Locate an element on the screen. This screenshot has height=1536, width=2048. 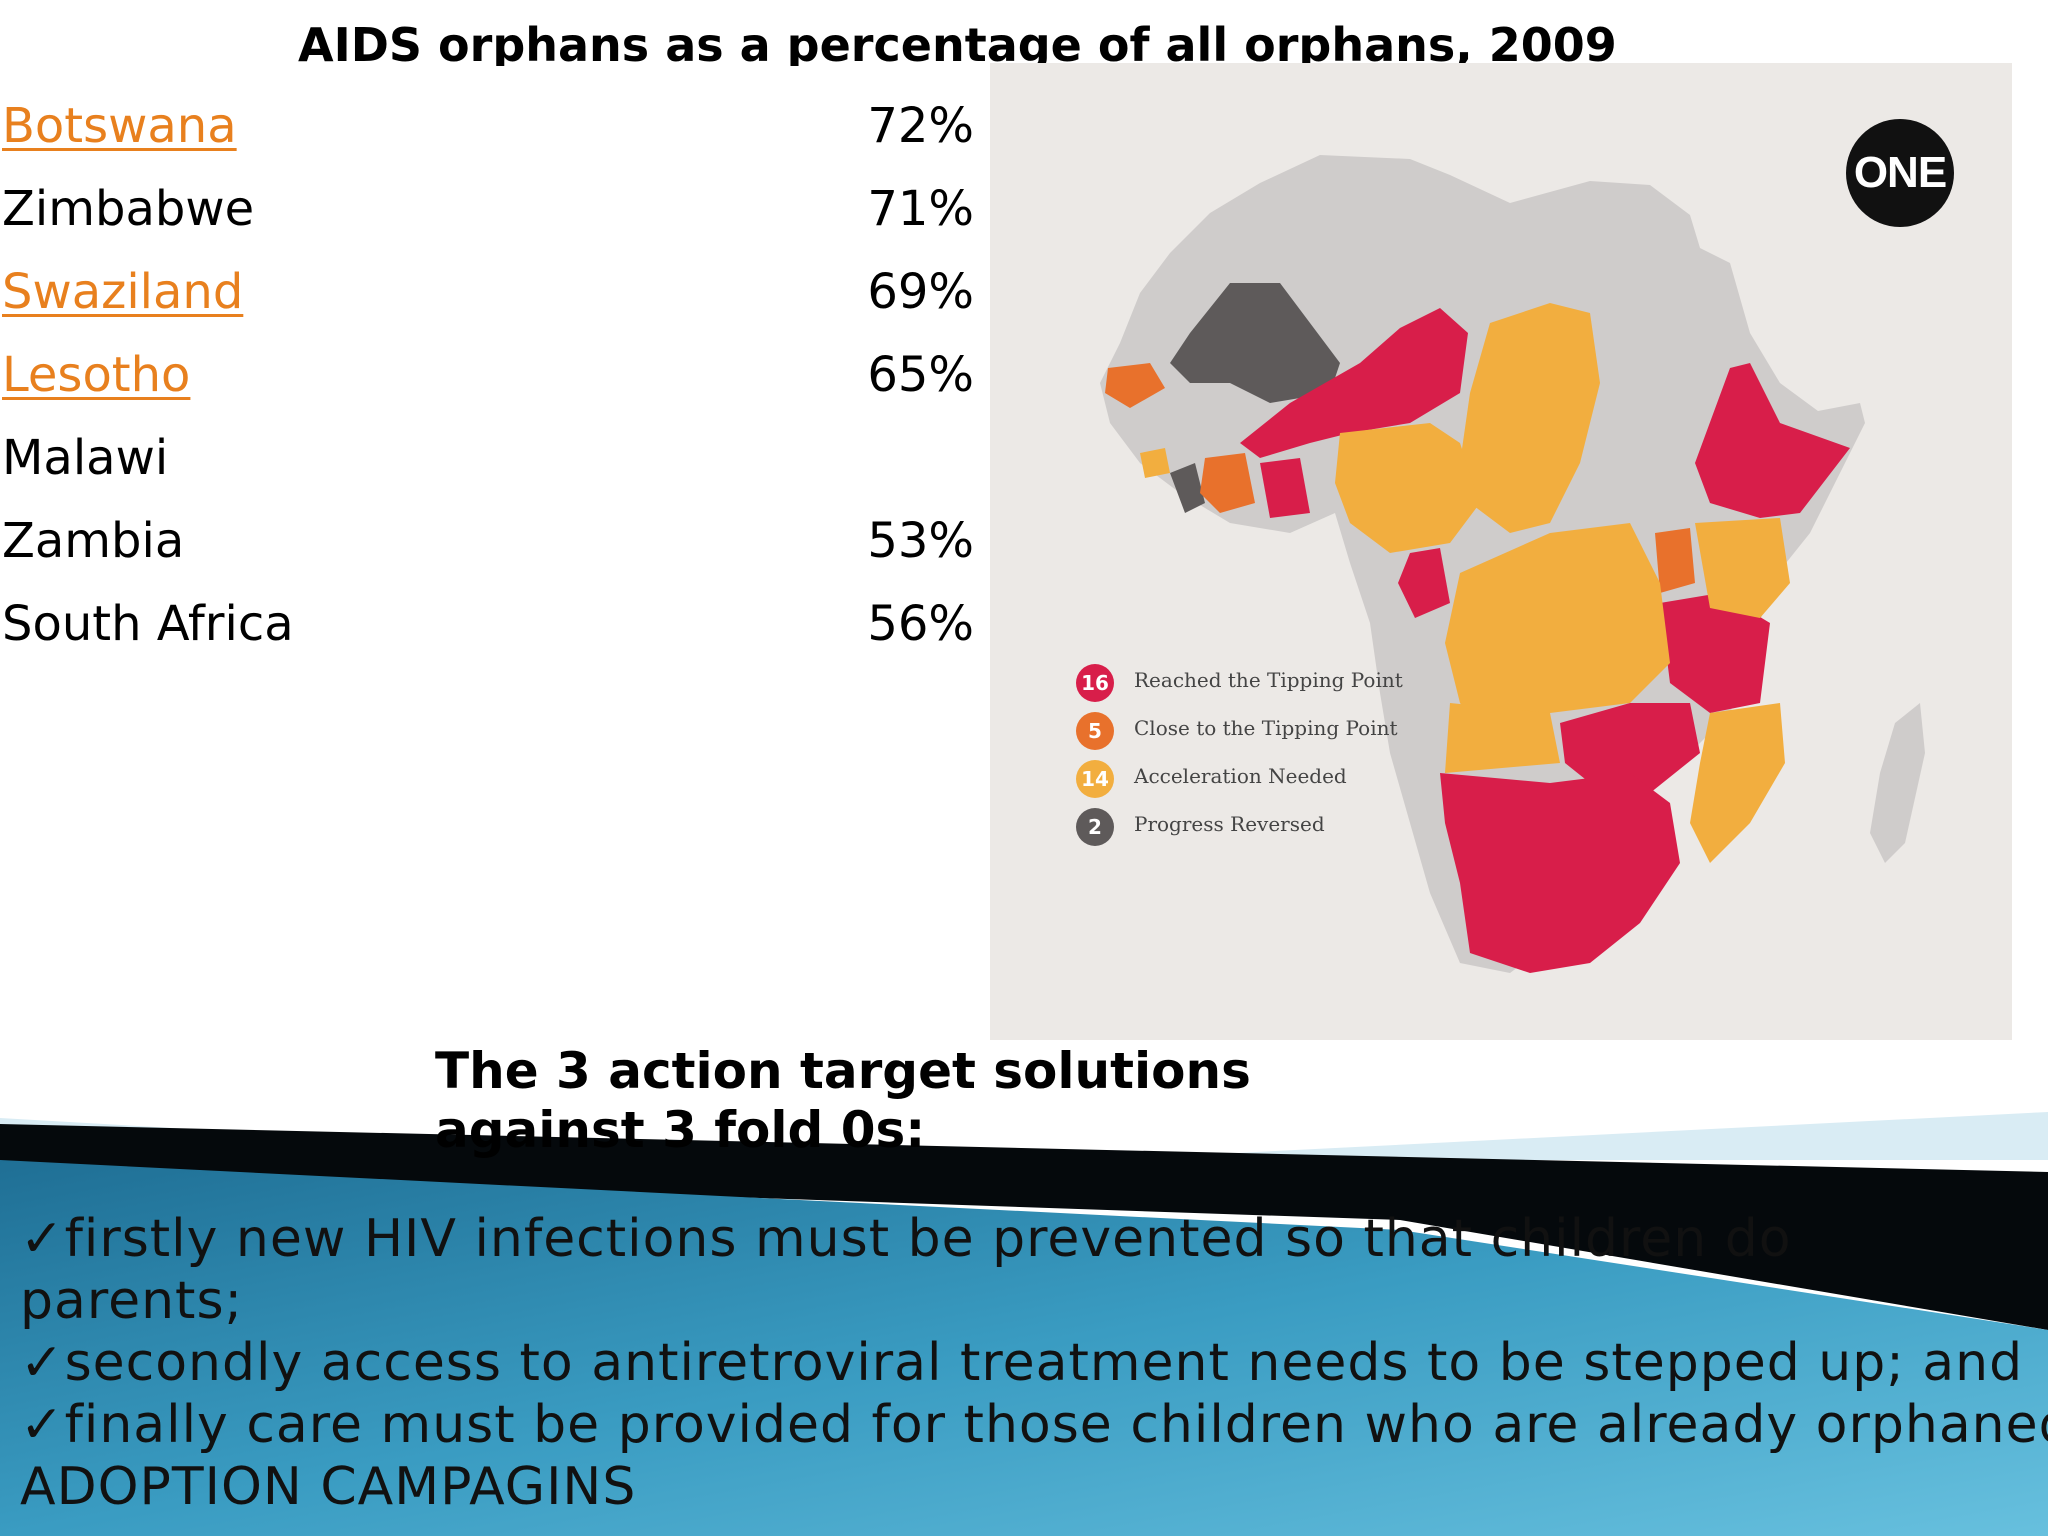
tipping-region-southern-africa is located at coordinates (1560, 873).